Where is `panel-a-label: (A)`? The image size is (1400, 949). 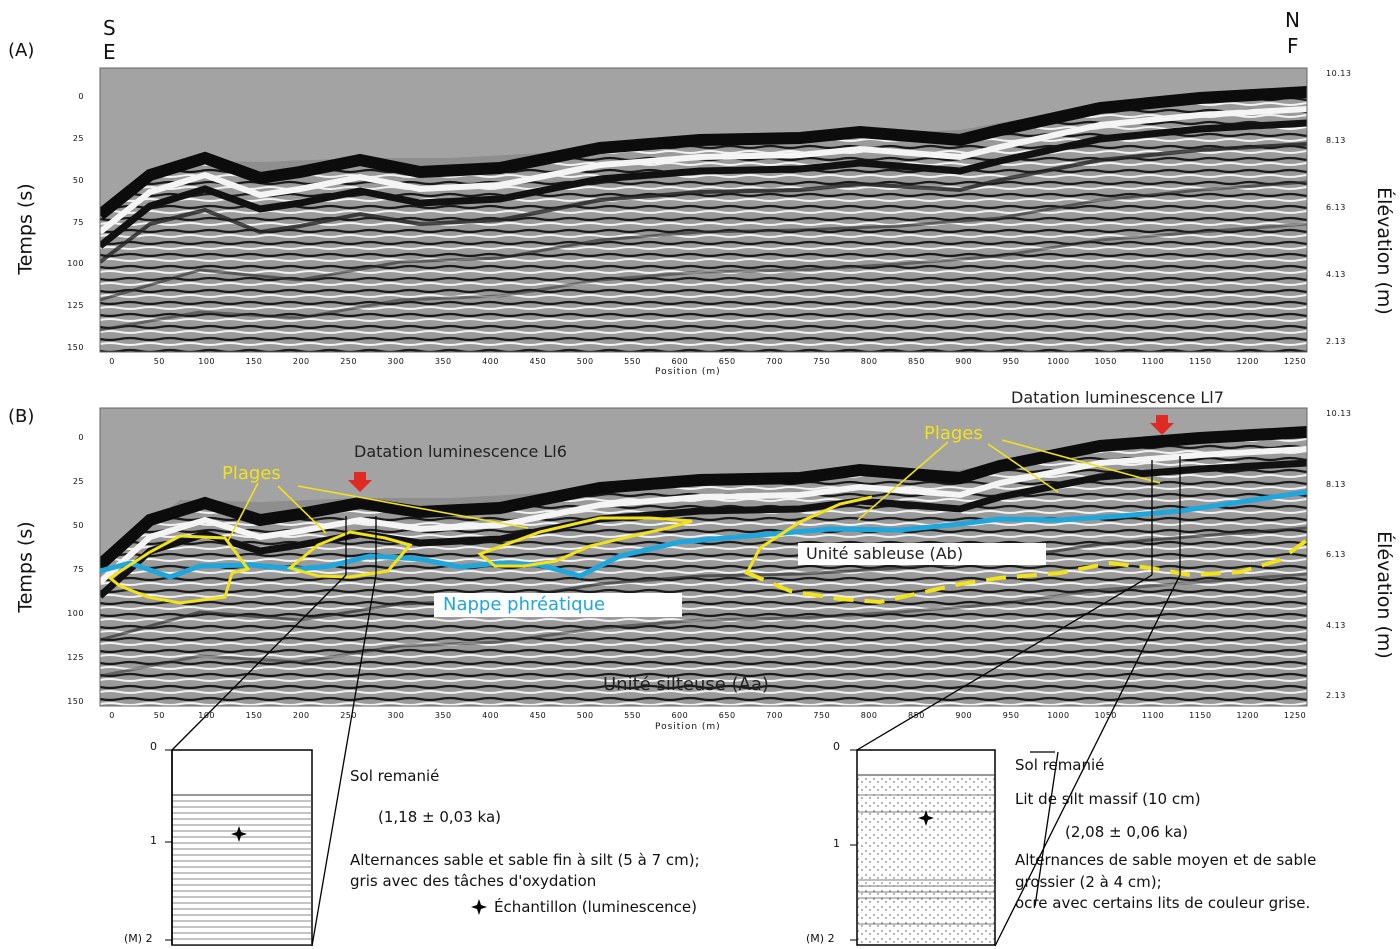 panel-a-label: (A) is located at coordinates (21, 50).